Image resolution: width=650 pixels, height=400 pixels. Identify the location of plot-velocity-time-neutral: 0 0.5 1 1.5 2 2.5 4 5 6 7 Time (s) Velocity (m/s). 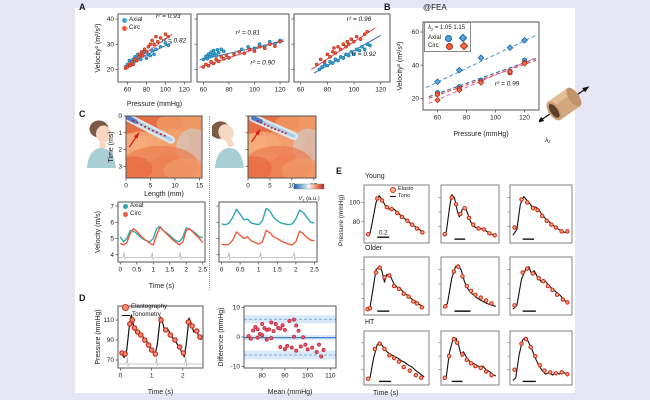
(151, 242).